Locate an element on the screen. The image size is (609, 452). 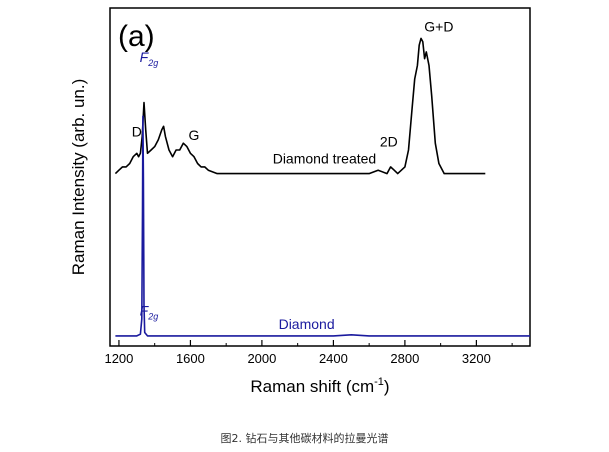
annotation-label: Diamond is located at coordinates (307, 324).